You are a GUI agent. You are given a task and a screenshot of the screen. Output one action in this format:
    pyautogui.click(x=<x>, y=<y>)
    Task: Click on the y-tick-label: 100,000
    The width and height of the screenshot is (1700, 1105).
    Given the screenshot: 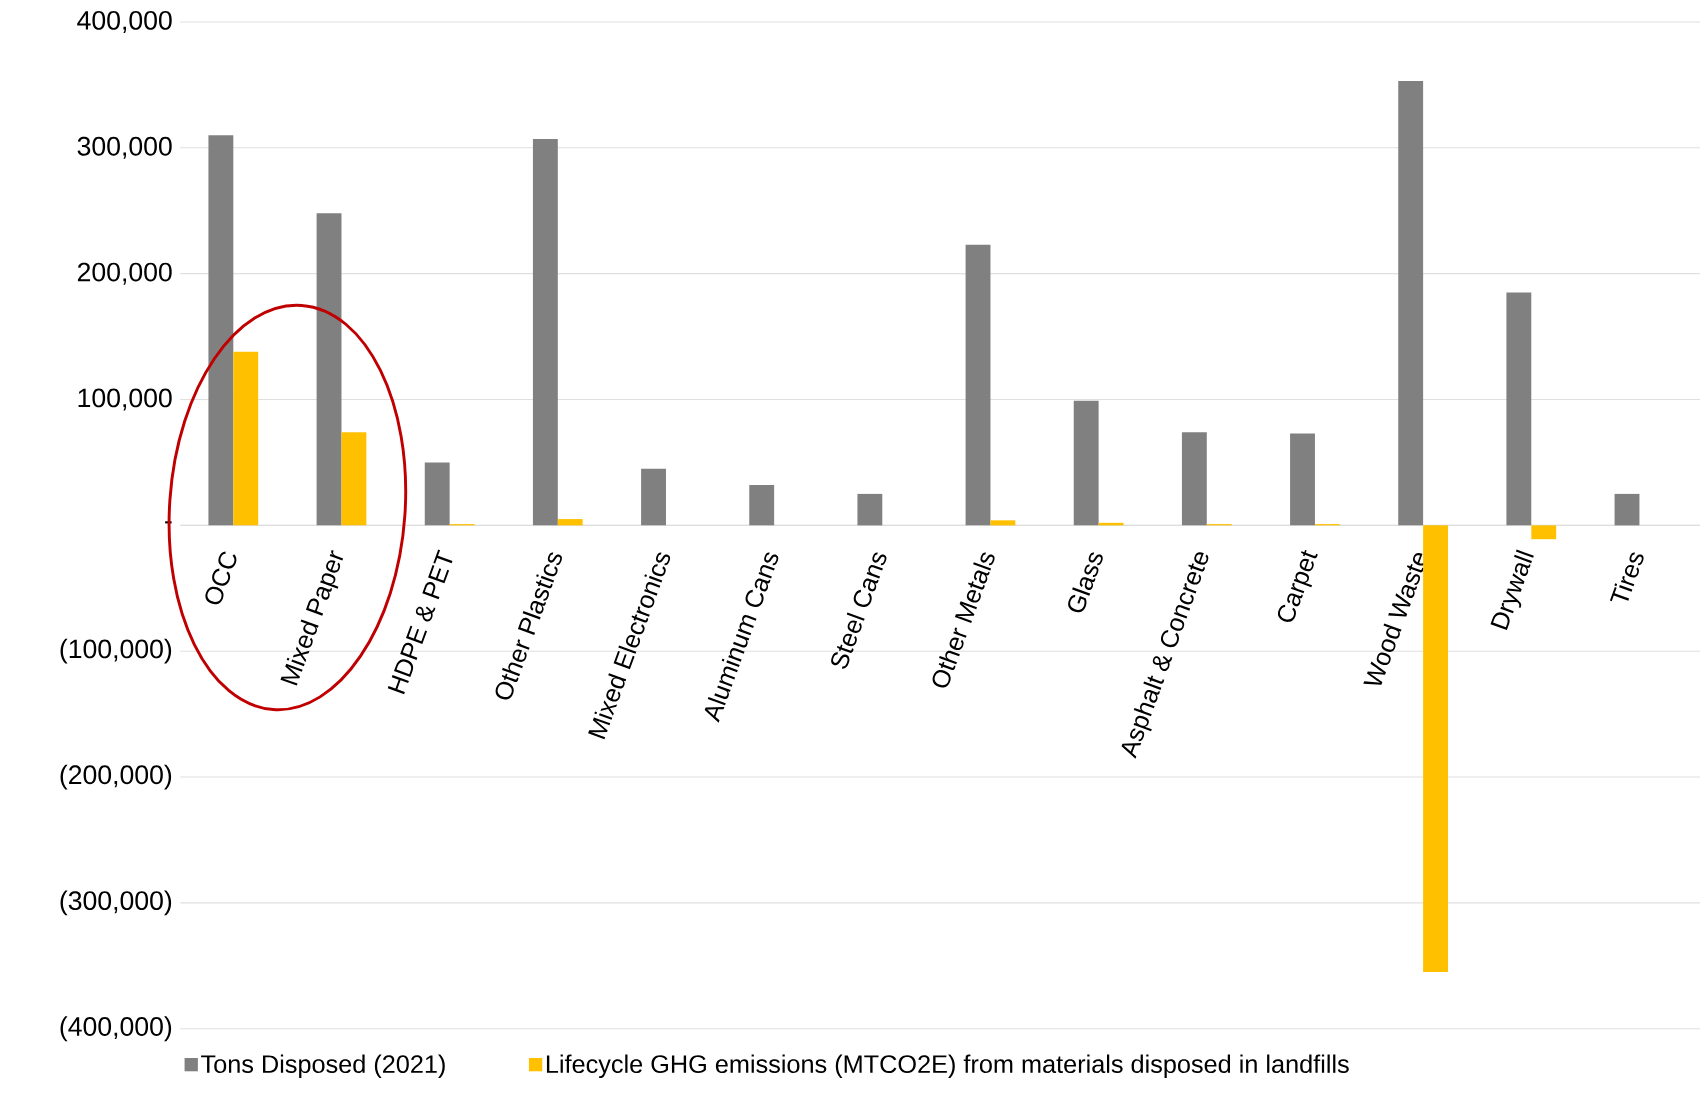 What is the action you would take?
    pyautogui.click(x=125, y=399)
    